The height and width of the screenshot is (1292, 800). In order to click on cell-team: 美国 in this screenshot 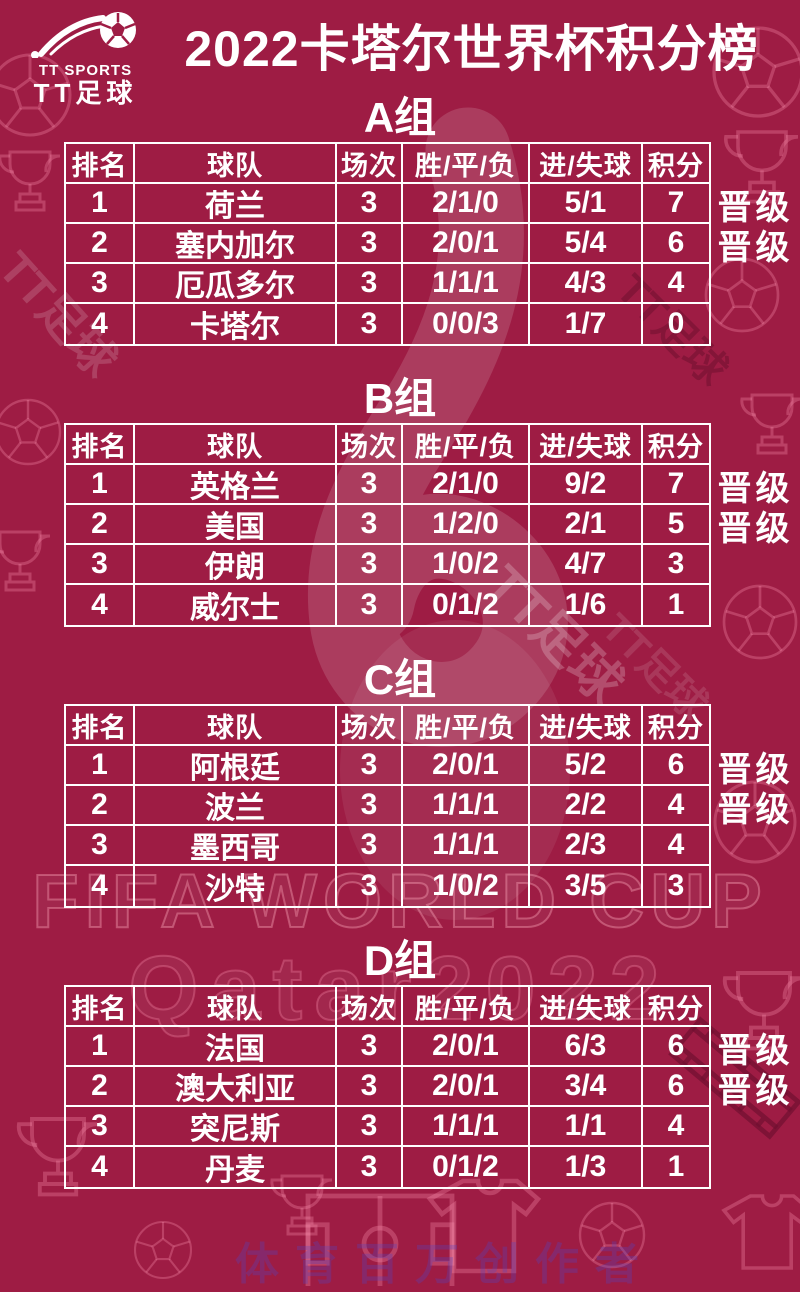, I will do `click(236, 525)`.